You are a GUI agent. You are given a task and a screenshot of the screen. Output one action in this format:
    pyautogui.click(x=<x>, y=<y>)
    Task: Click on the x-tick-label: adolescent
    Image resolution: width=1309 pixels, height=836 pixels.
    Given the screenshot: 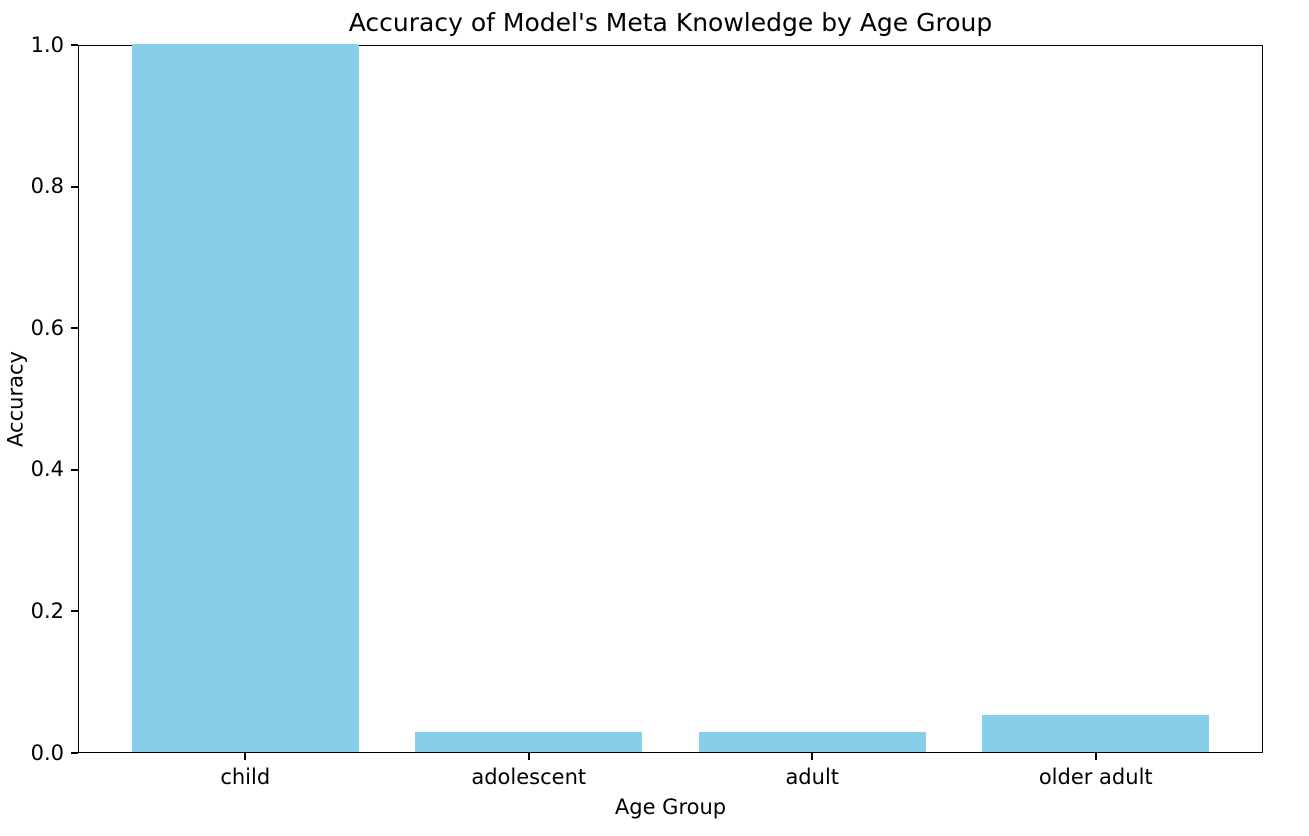 What is the action you would take?
    pyautogui.click(x=529, y=777)
    